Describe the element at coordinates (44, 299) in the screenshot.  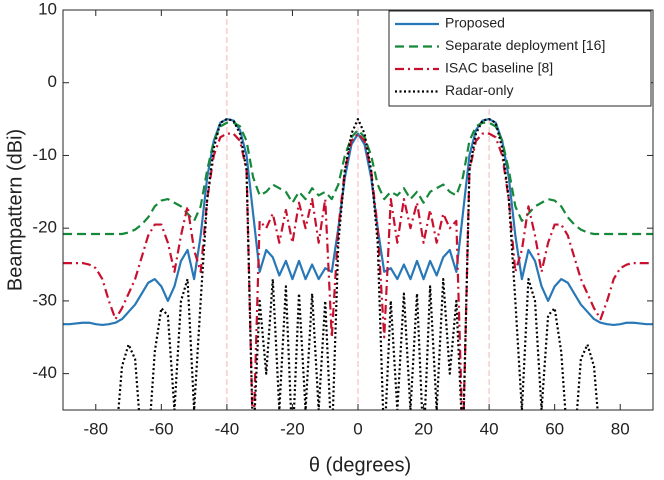
I see `y-tick-label: -30` at that location.